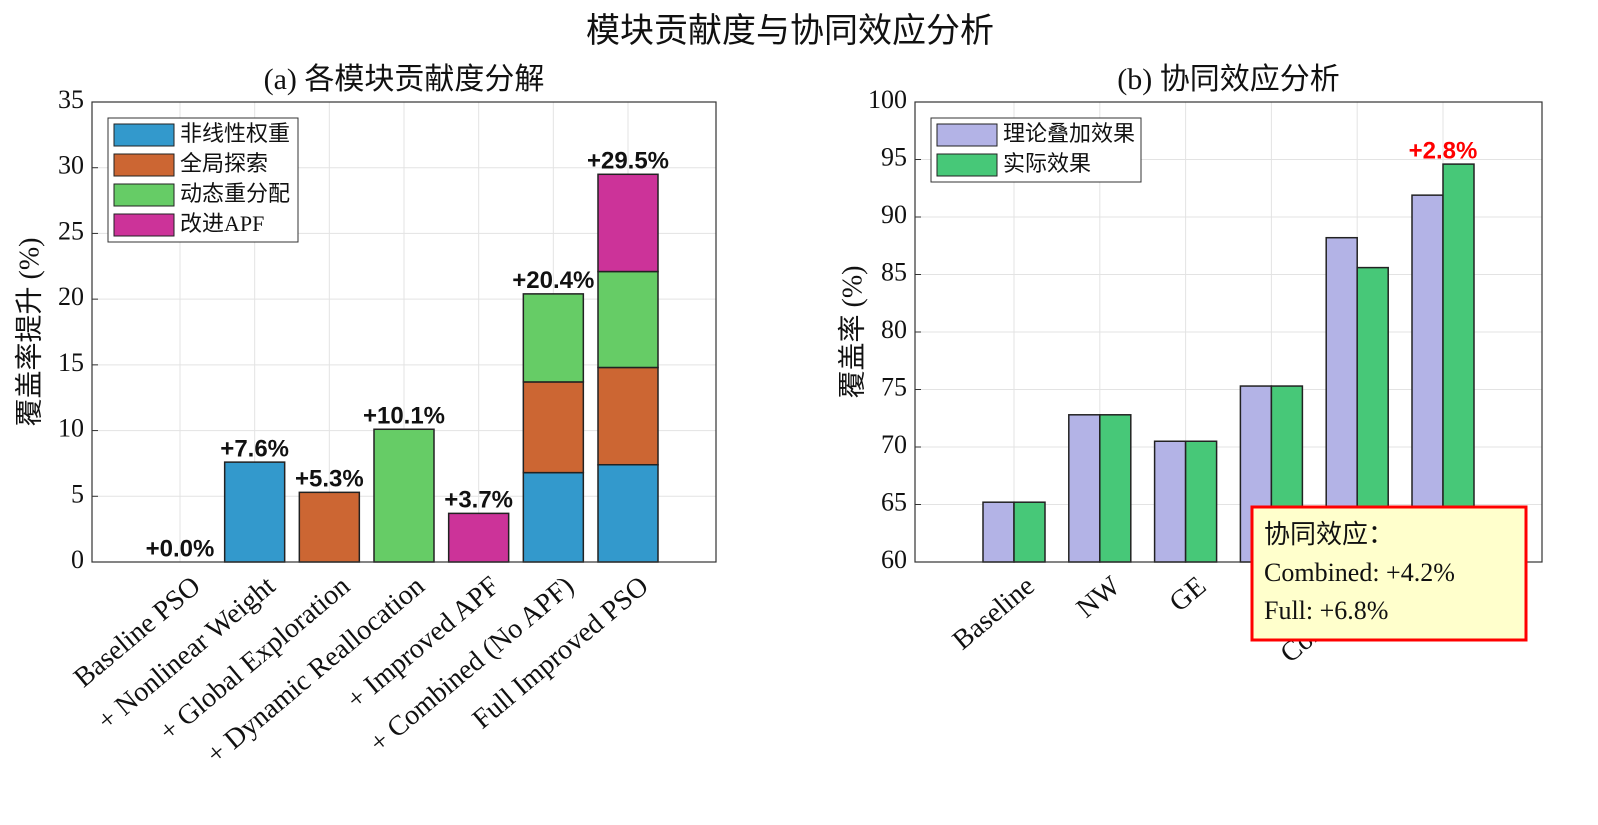  What do you see at coordinates (71, 99) in the screenshot?
I see `y-tick-label: 35` at bounding box center [71, 99].